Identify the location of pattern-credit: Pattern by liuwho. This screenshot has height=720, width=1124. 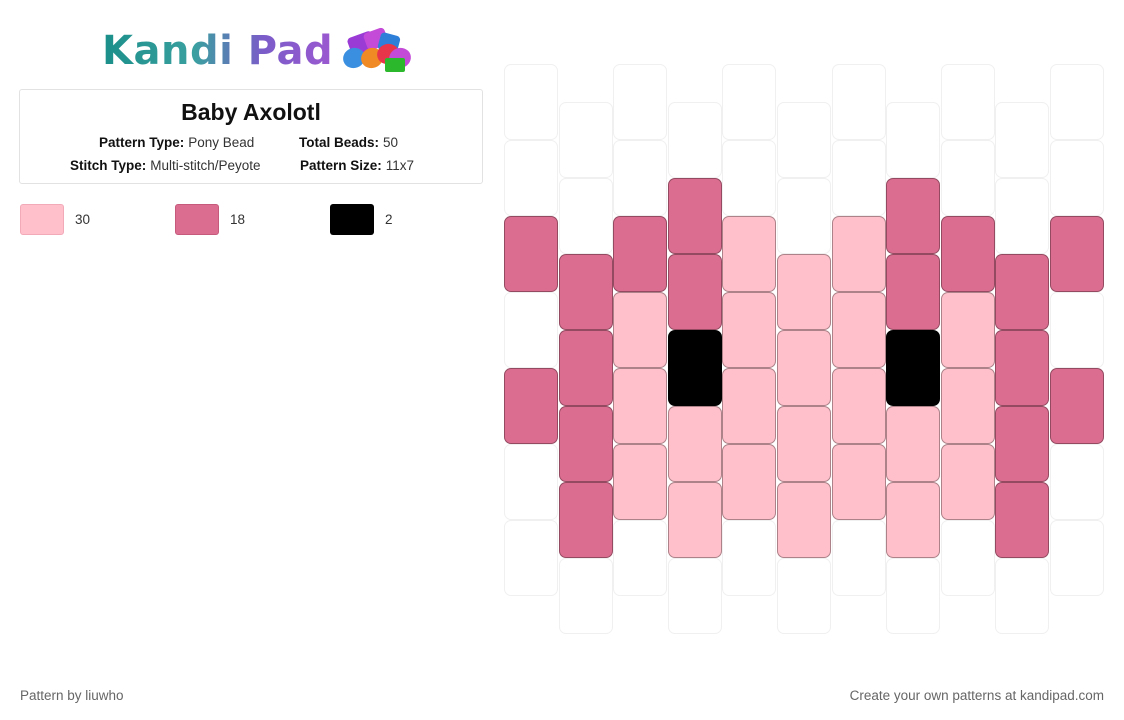
(72, 695).